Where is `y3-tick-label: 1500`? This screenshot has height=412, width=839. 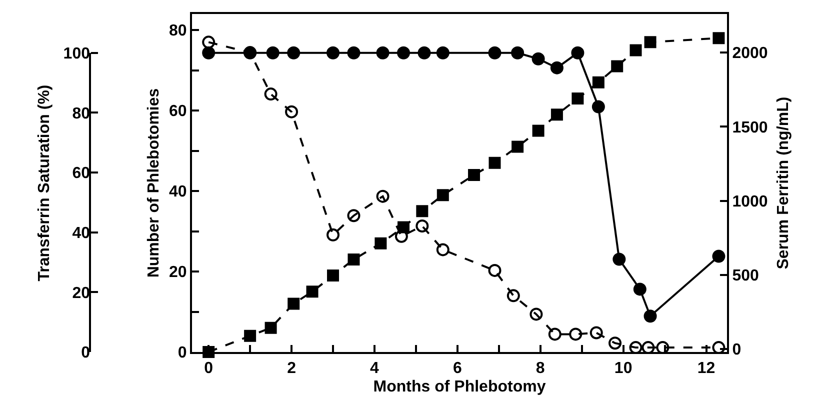
y3-tick-label: 1500 is located at coordinates (750, 127).